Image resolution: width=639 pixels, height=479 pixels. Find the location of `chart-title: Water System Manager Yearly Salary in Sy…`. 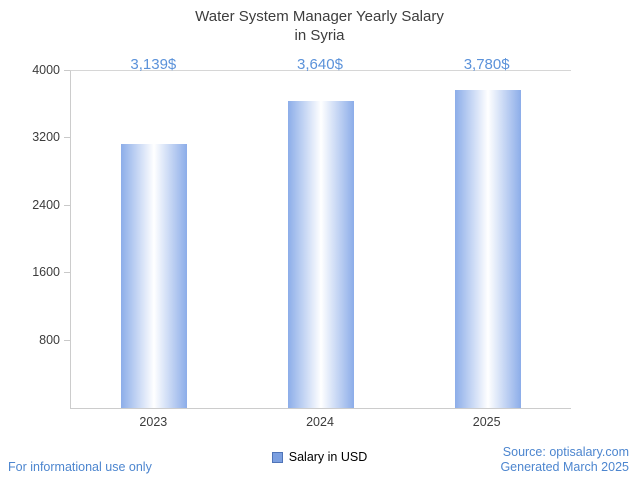

chart-title: Water System Manager Yearly Salary in Sy… is located at coordinates (319, 26).